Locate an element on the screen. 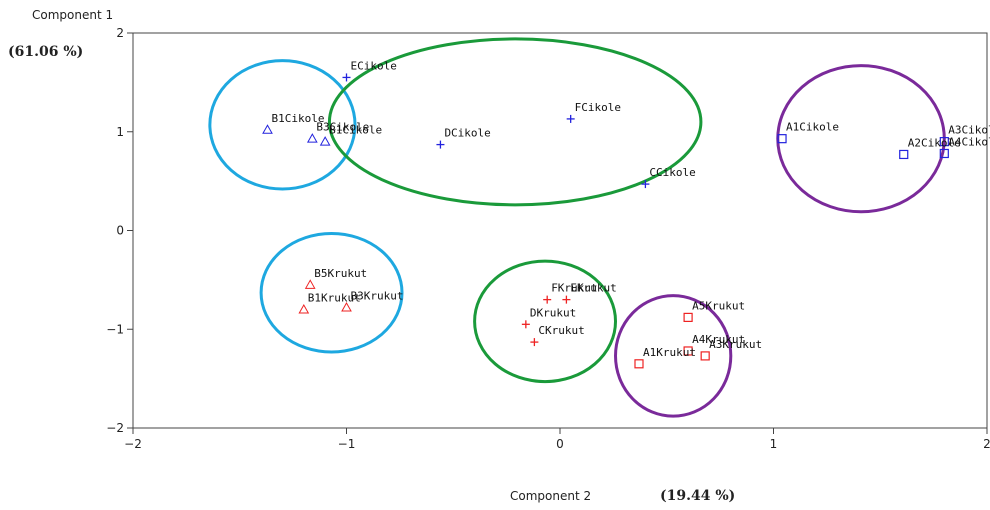 This screenshot has width=990, height=510. y-tick-label: 1 is located at coordinates (120, 132).